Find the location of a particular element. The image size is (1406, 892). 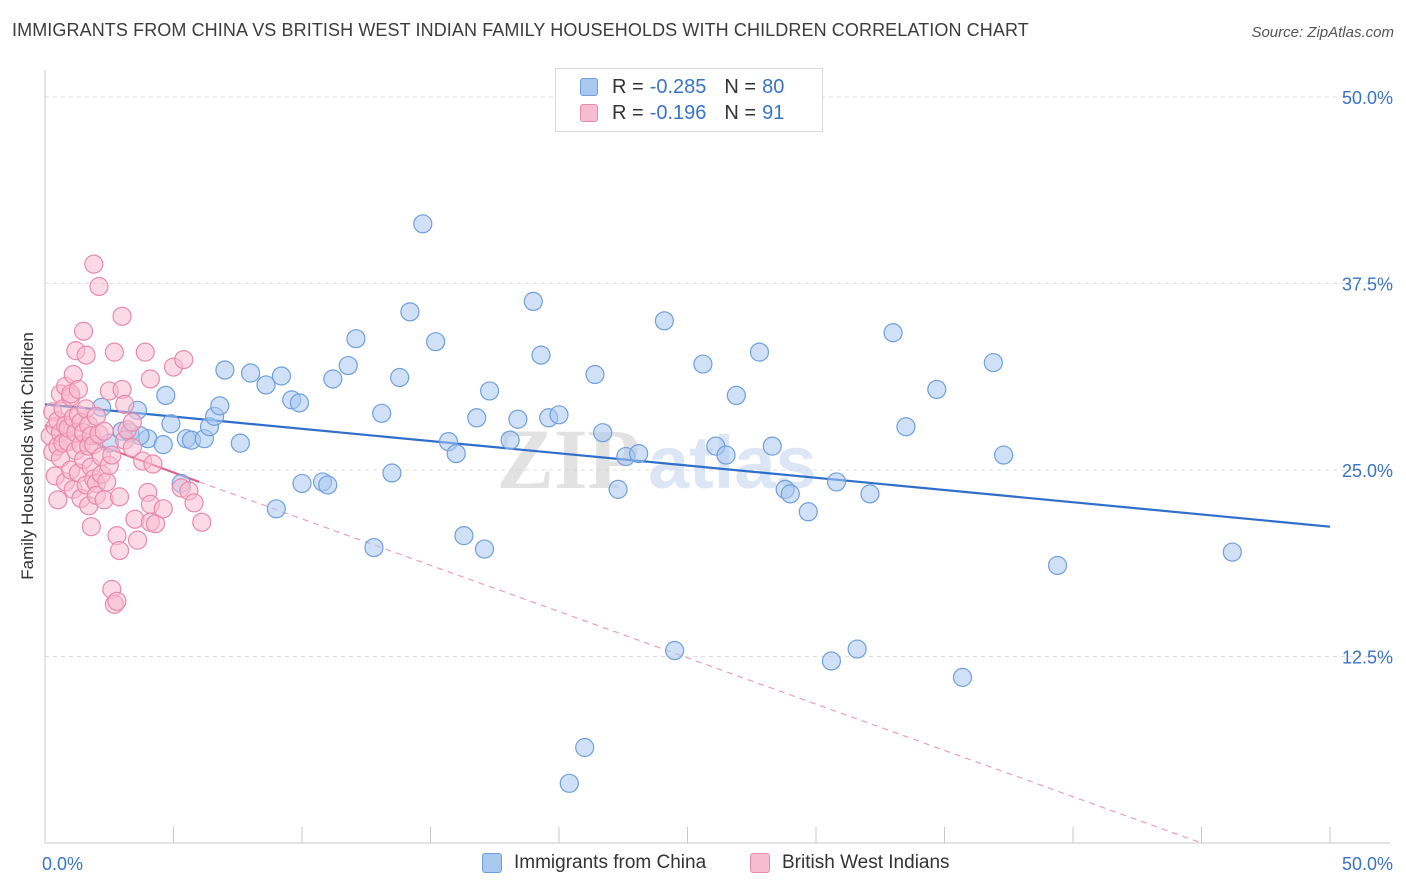

stats-row-china: R = -0.285 N = 80 is located at coordinates (682, 87).